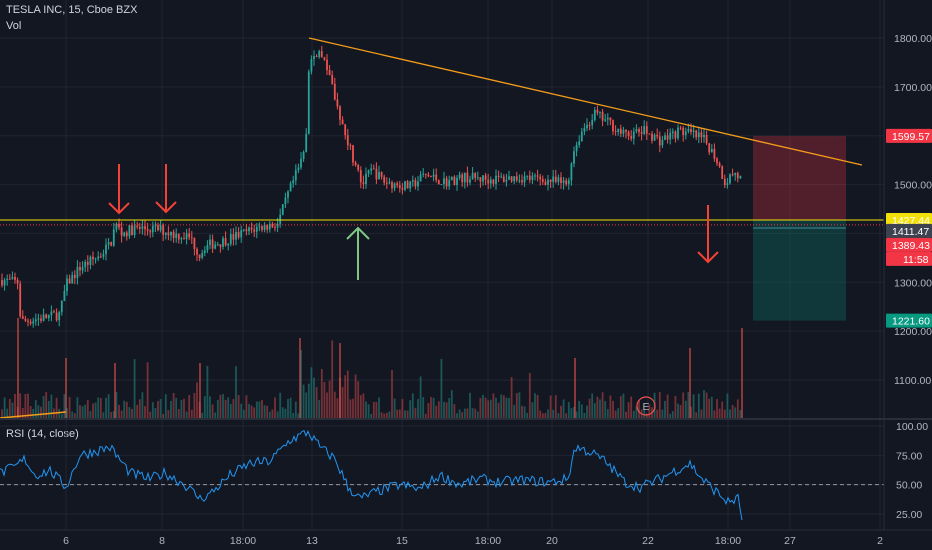 The image size is (932, 550). I want to click on time-tick-label: 6, so click(66, 541).